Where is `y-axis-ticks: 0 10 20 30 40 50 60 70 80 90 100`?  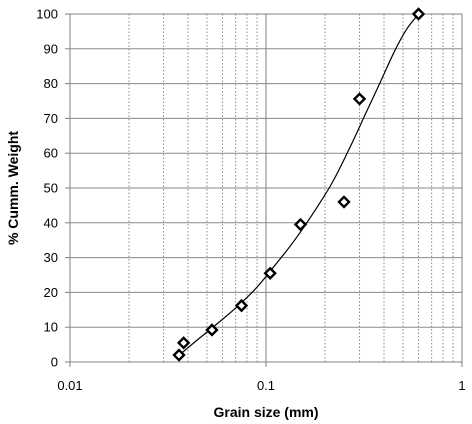 y-axis-ticks: 0 10 20 30 40 50 60 70 80 90 100 is located at coordinates (53, 188).